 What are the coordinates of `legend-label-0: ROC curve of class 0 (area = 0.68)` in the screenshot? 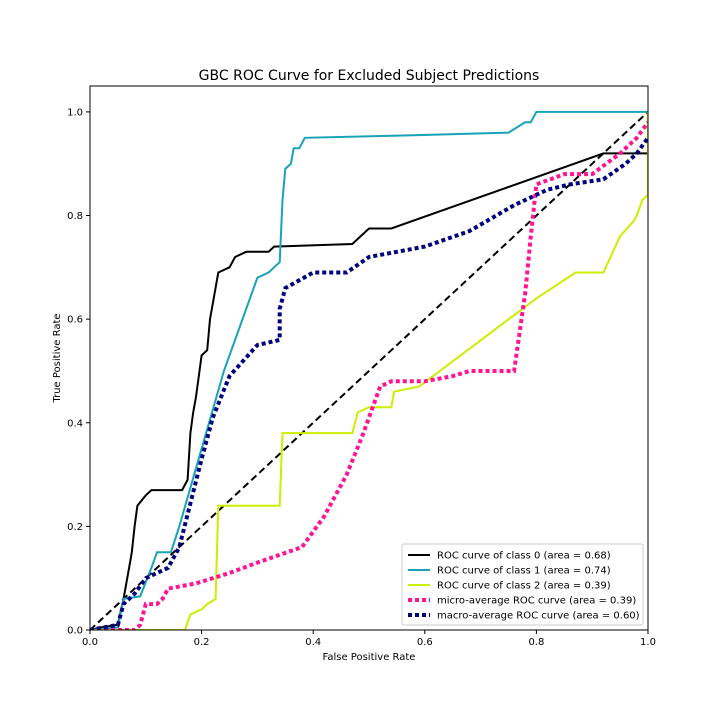 It's located at (524, 556).